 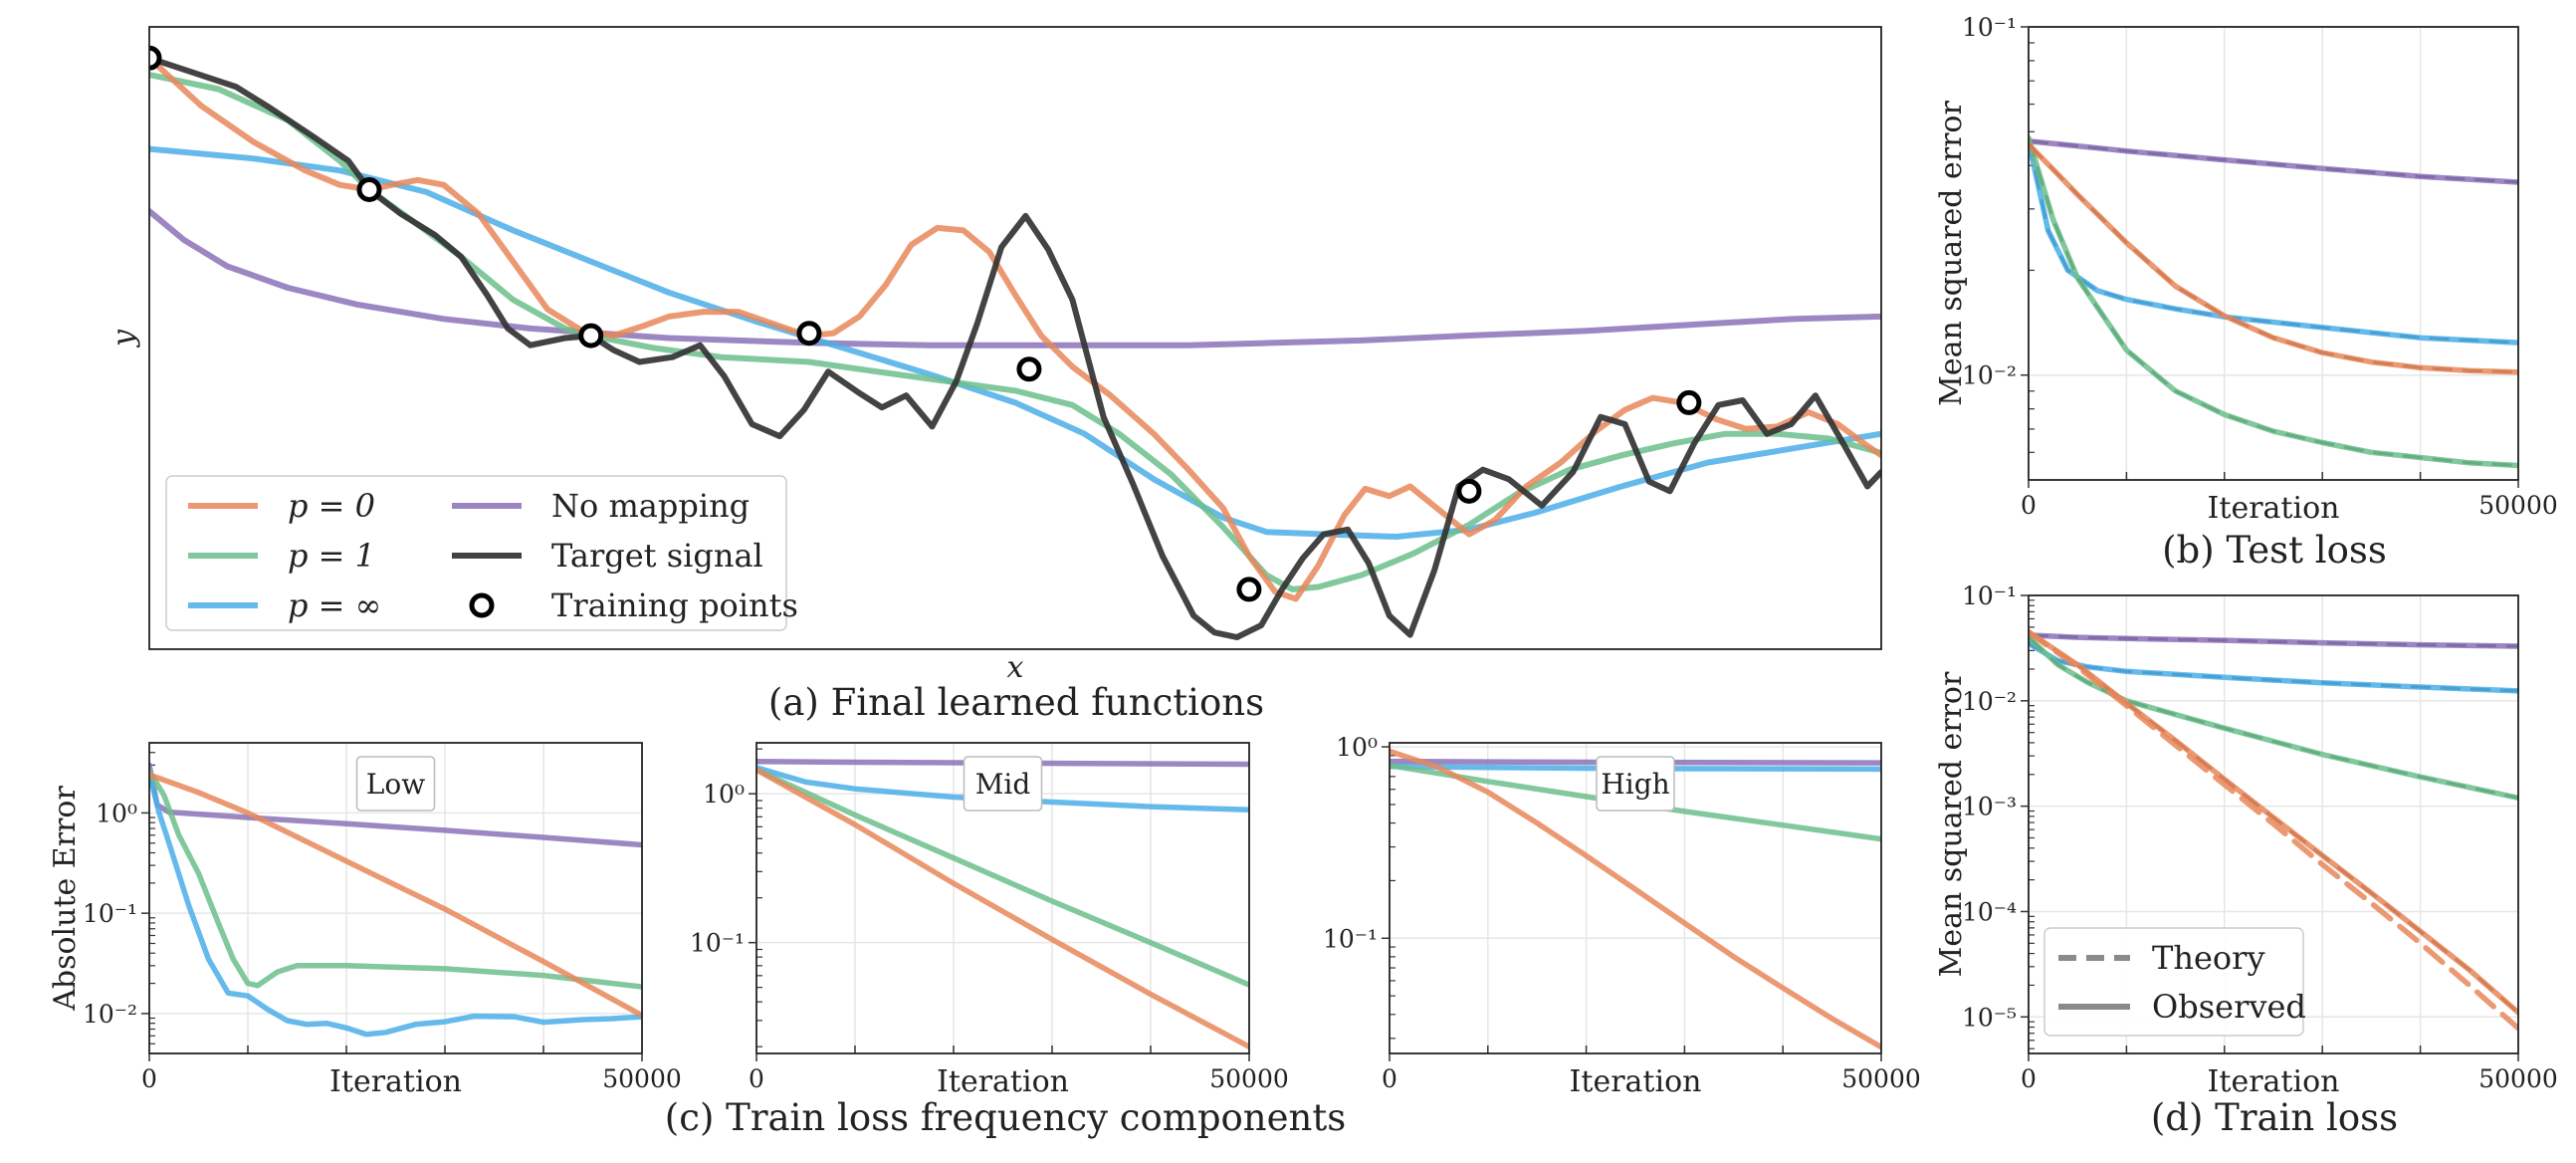 What do you see at coordinates (2174, 982) in the screenshot?
I see `legend: Theory Observed` at bounding box center [2174, 982].